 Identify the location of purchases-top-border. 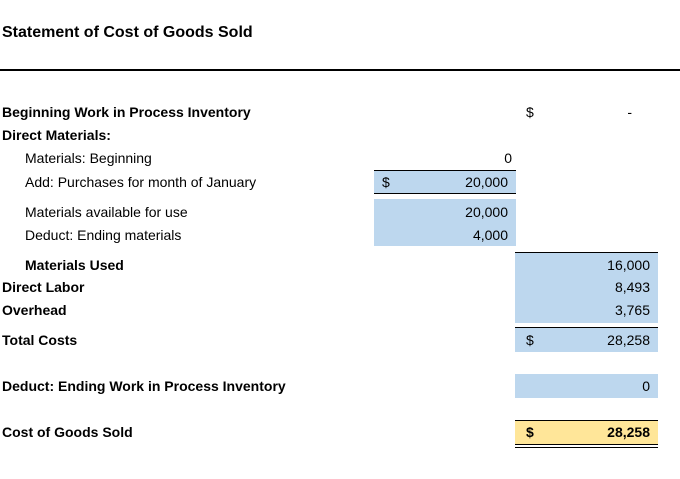
(445, 170).